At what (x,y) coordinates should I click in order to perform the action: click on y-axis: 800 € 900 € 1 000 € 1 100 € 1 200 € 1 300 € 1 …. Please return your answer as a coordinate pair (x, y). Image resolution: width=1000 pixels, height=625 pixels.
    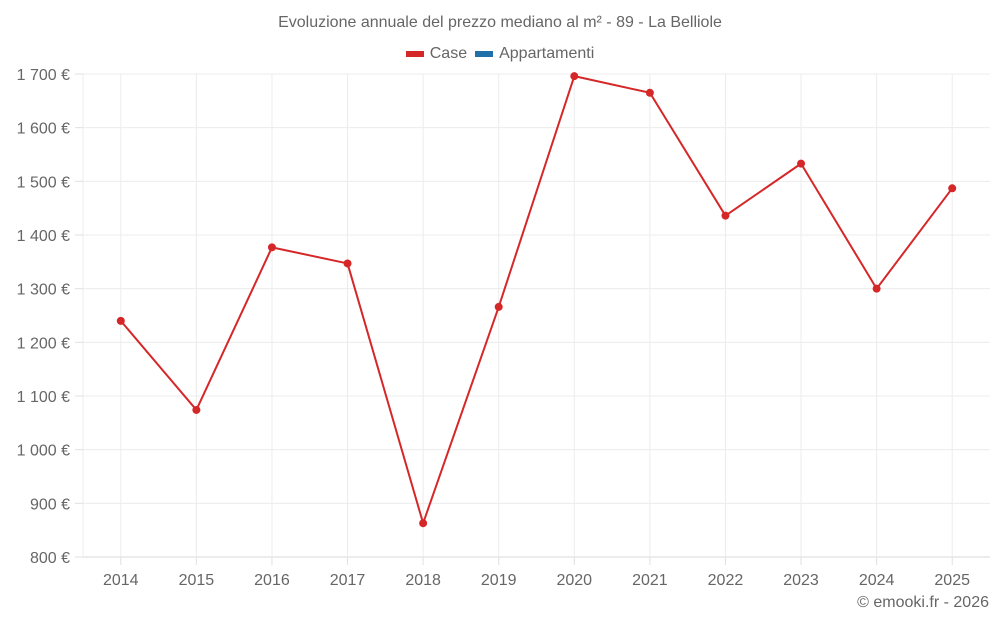
    Looking at the image, I should click on (50, 317).